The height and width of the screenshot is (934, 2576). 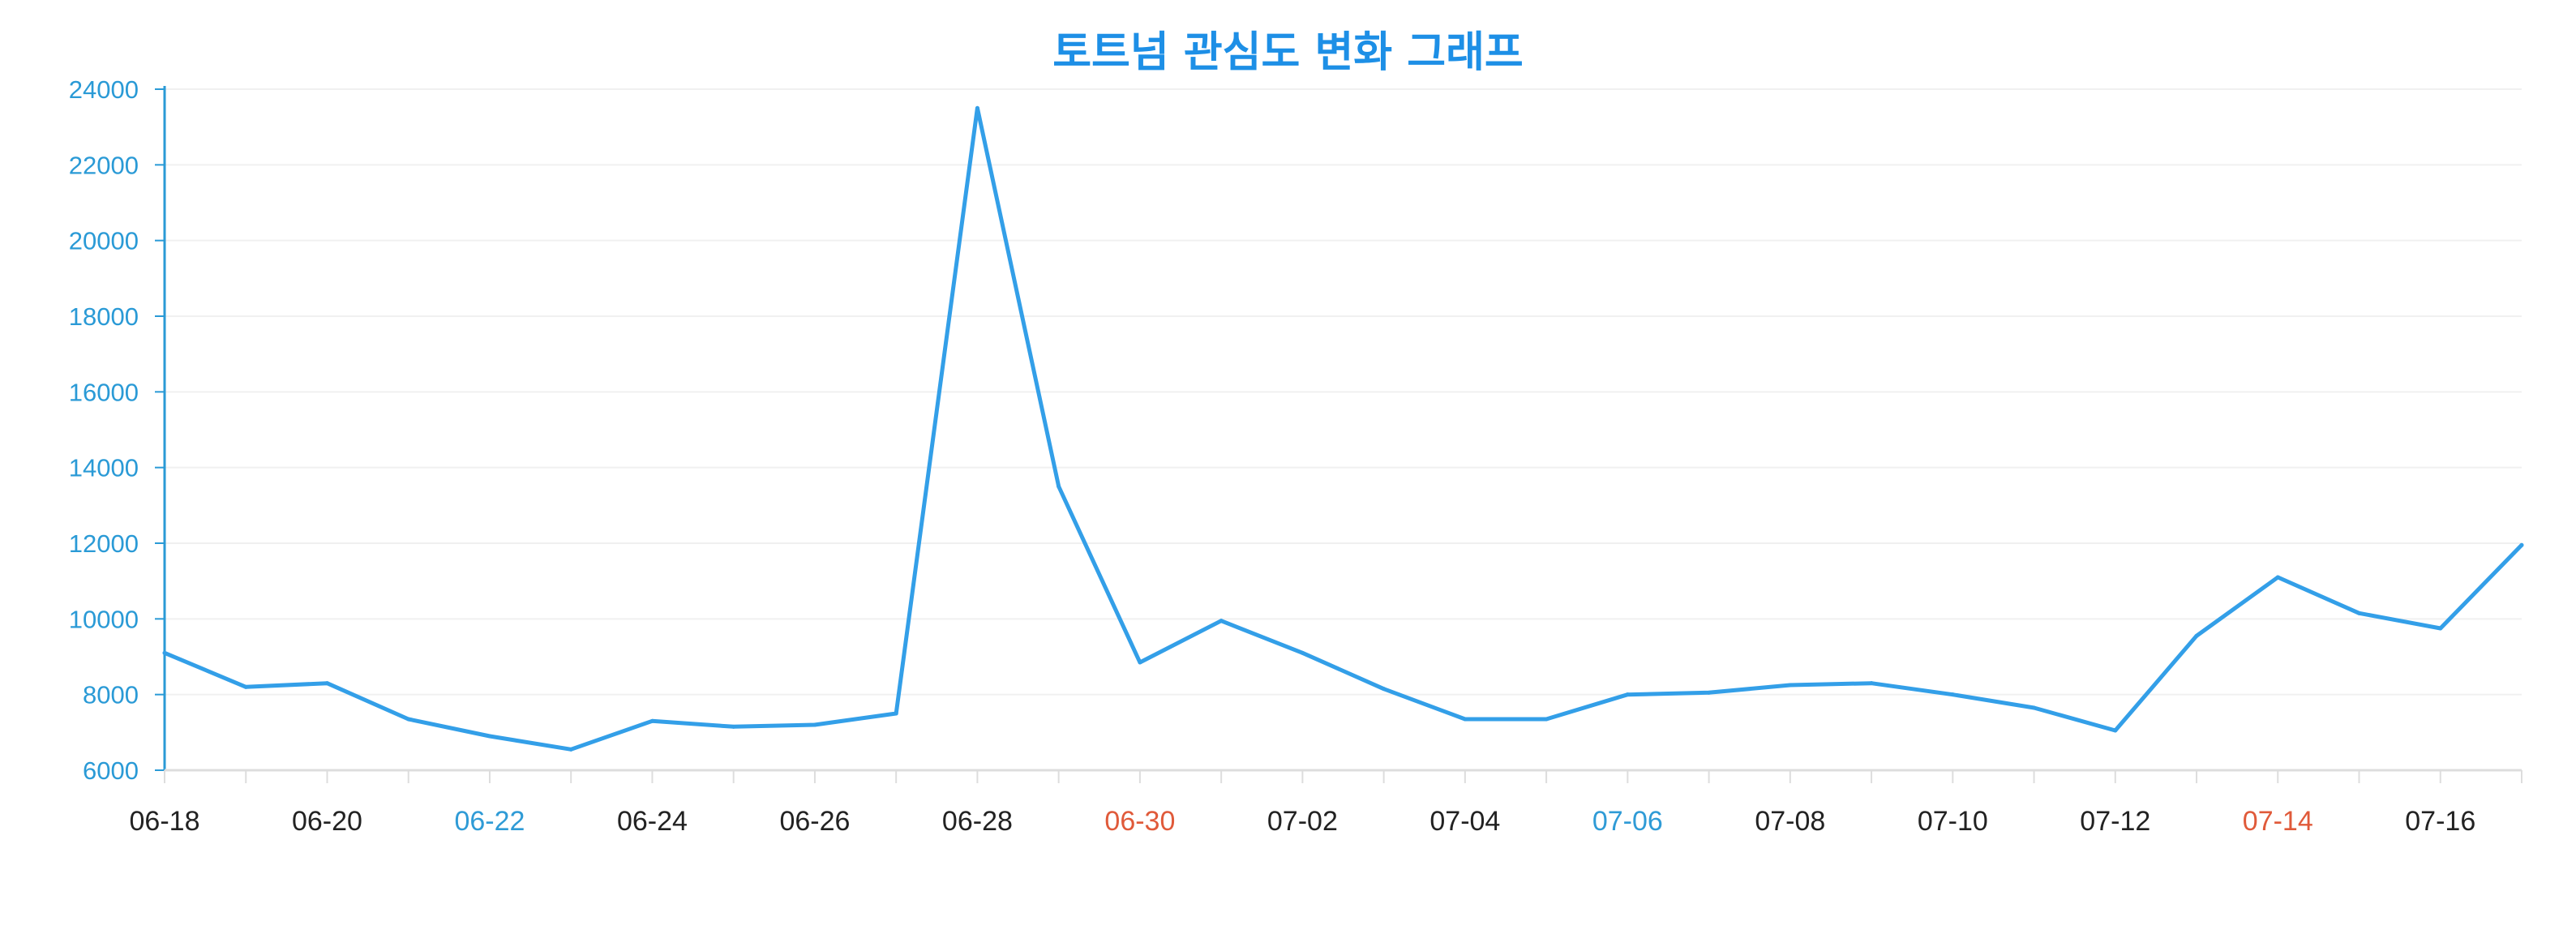 I want to click on x-tick-label: 07-08, so click(x=1790, y=821).